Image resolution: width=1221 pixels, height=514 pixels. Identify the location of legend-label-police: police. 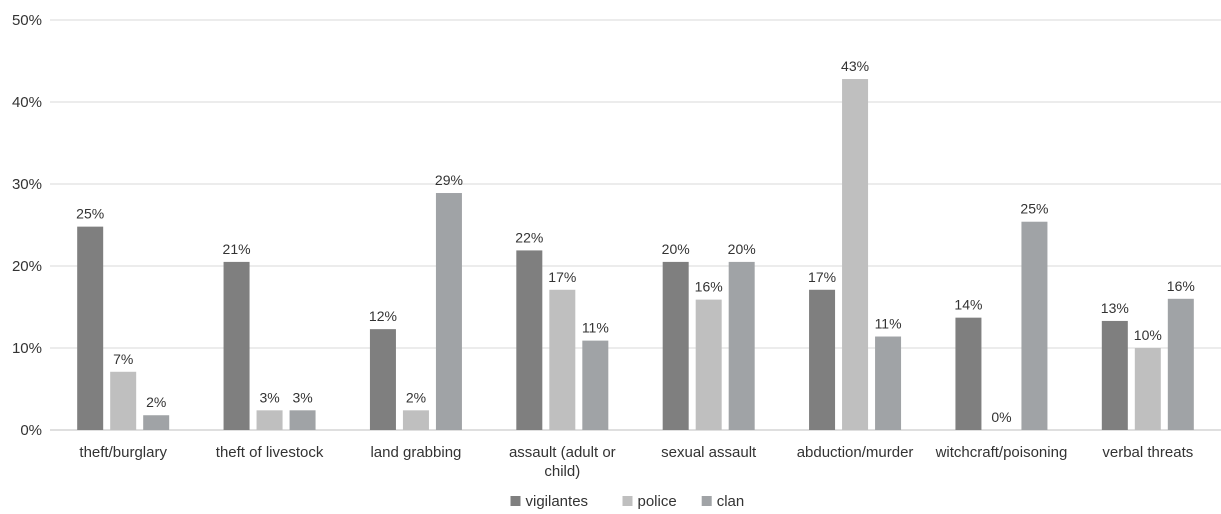
(657, 501).